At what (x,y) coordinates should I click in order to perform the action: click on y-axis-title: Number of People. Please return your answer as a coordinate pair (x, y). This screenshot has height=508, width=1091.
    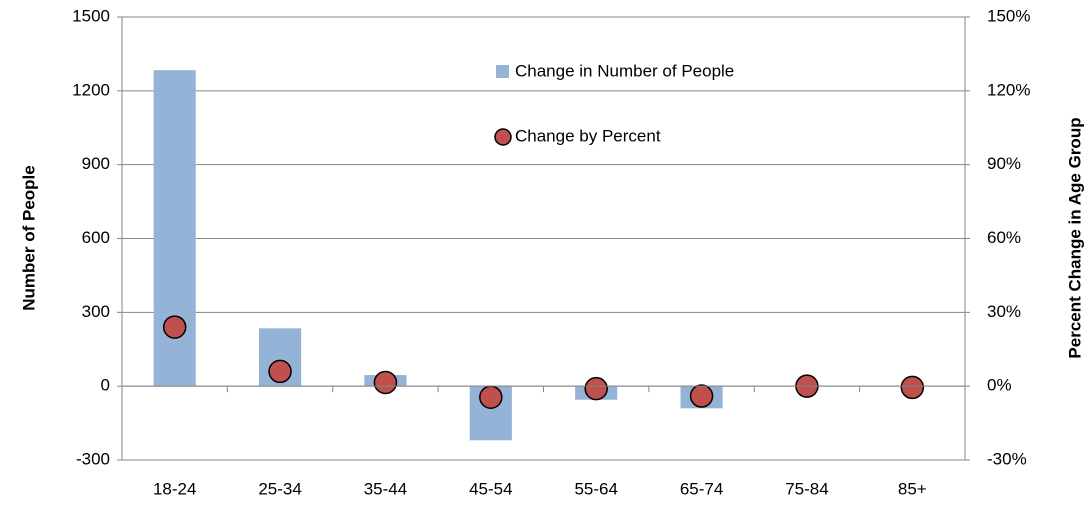
    Looking at the image, I should click on (28, 237).